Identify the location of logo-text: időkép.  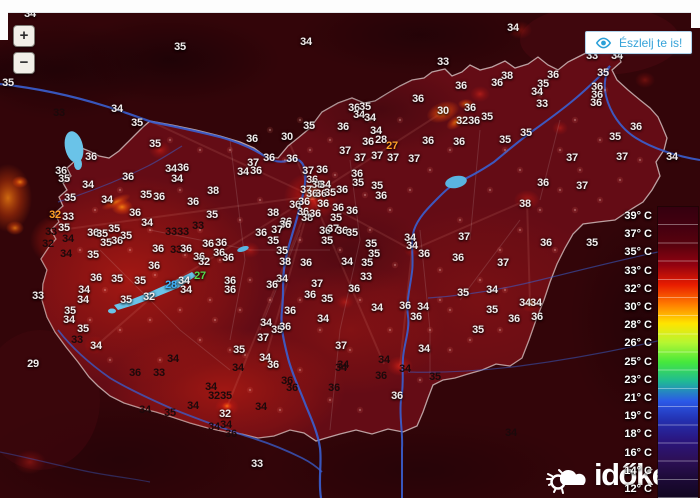
(640, 474).